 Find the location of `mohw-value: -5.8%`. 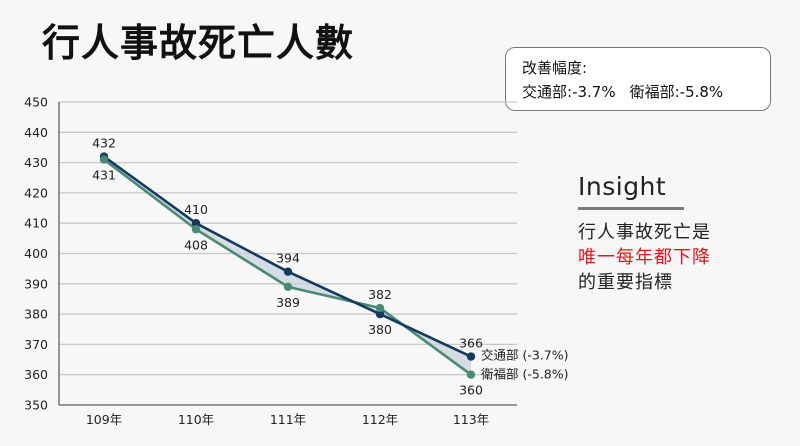

mohw-value: -5.8% is located at coordinates (701, 92).